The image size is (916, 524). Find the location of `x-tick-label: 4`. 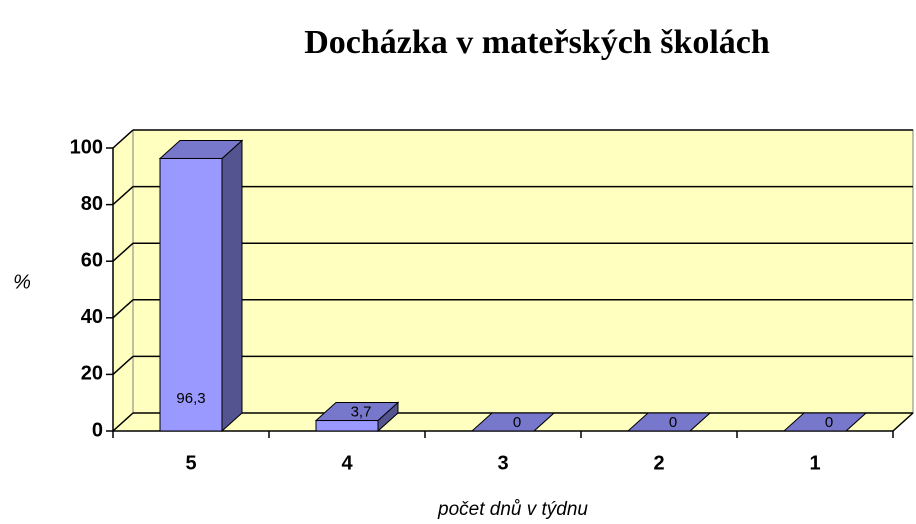

x-tick-label: 4 is located at coordinates (347, 463).